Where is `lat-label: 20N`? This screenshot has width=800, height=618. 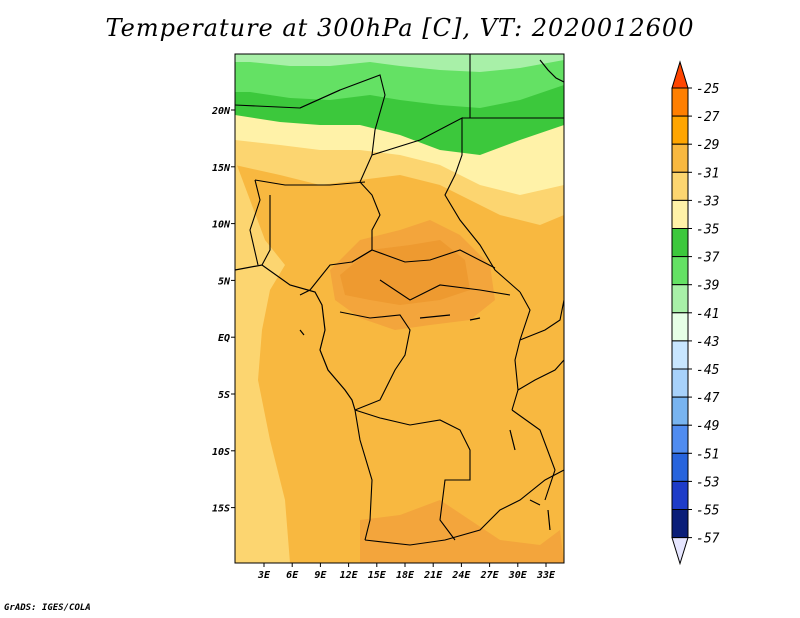 lat-label: 20N is located at coordinates (221, 111).